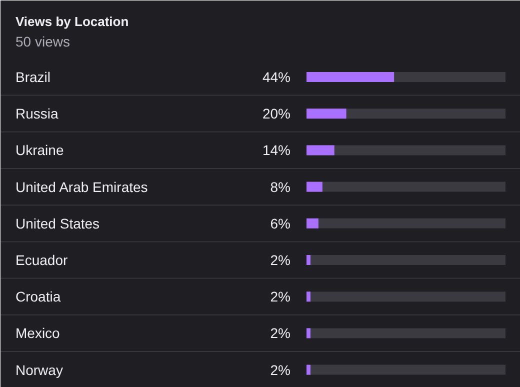 The width and height of the screenshot is (520, 387). I want to click on y-tick-label: Russia, so click(37, 114).